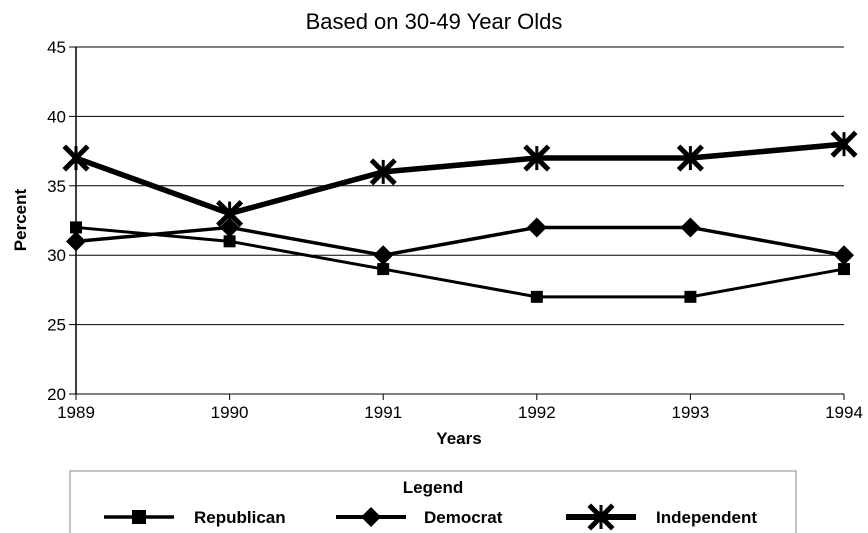  What do you see at coordinates (56, 325) in the screenshot?
I see `y-tick-label: 25` at bounding box center [56, 325].